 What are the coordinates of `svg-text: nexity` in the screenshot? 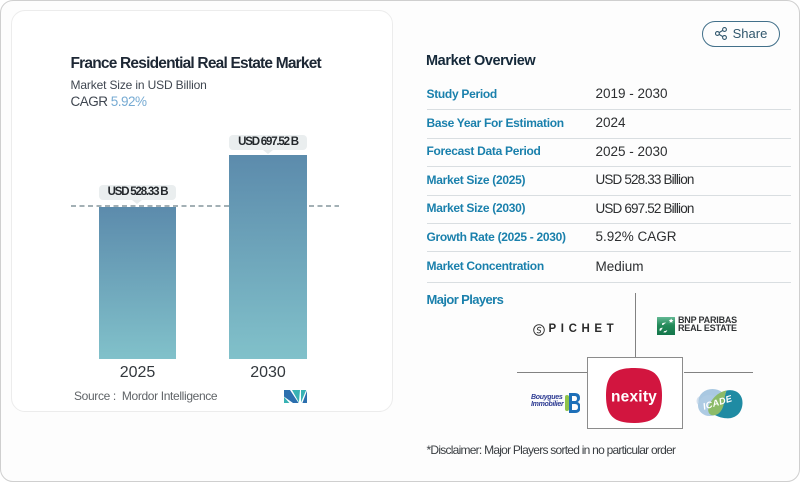 It's located at (634, 397).